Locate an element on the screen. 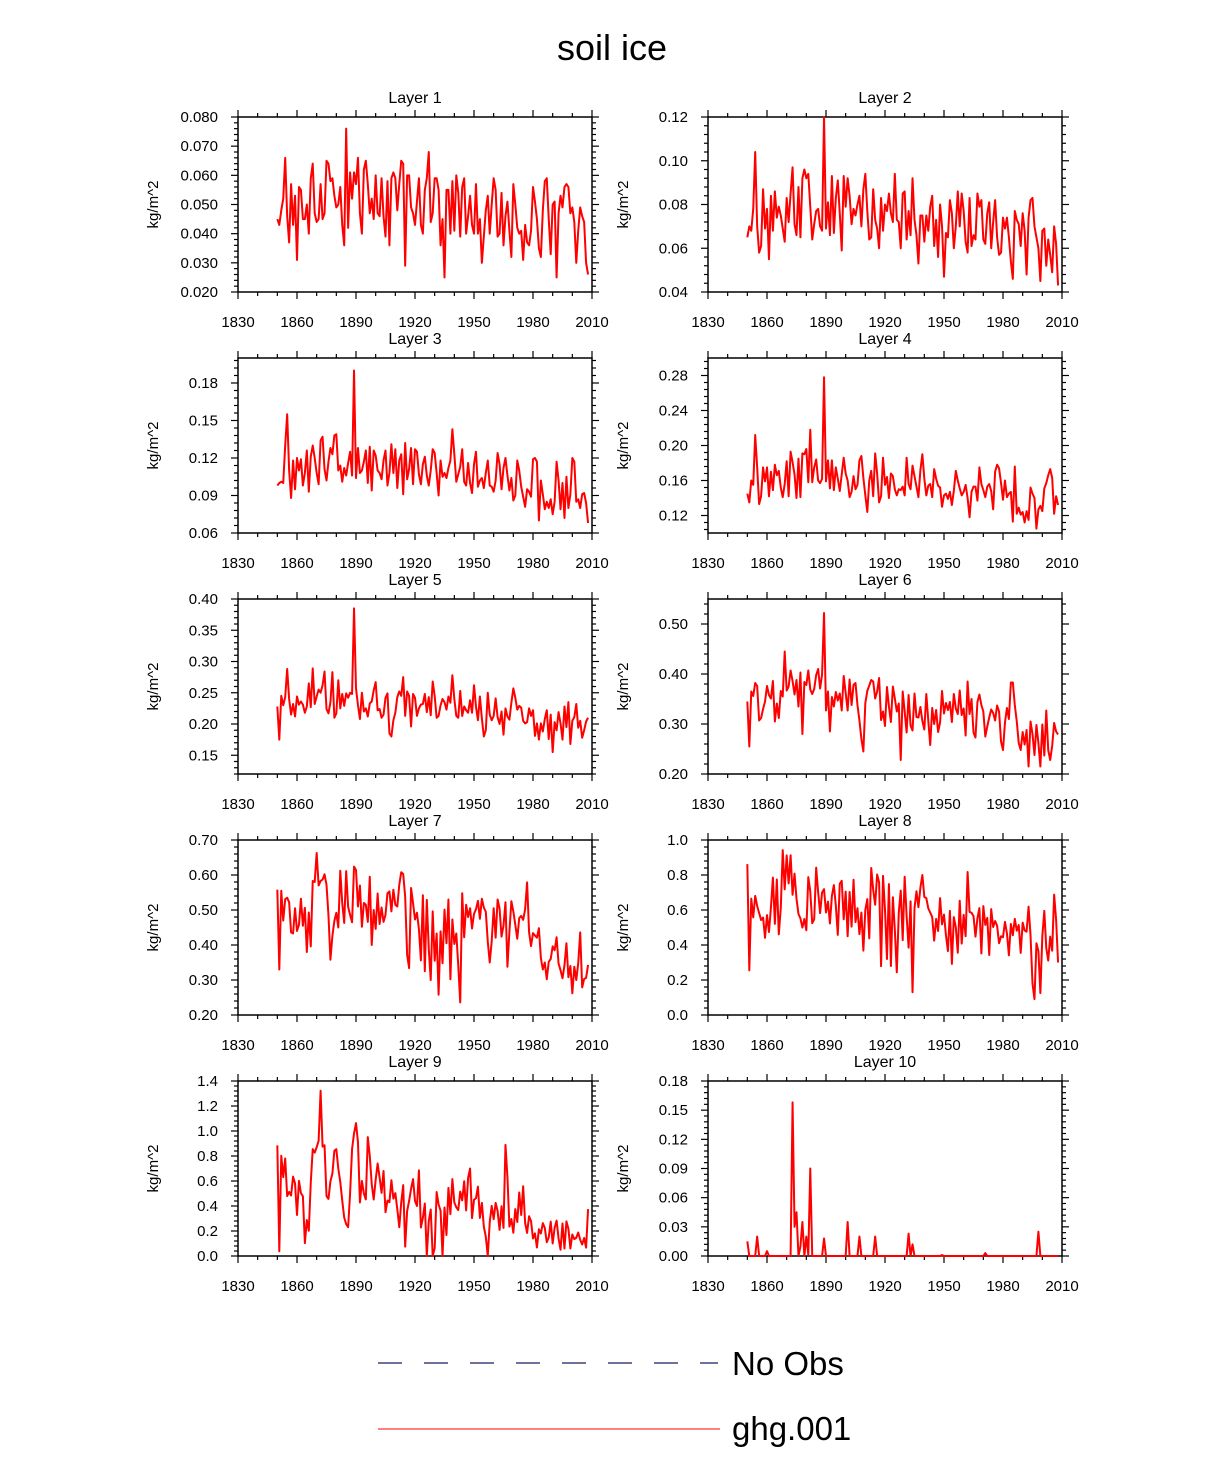 This screenshot has width=1224, height=1470. layer-2-title: Layer 2 is located at coordinates (884, 98).